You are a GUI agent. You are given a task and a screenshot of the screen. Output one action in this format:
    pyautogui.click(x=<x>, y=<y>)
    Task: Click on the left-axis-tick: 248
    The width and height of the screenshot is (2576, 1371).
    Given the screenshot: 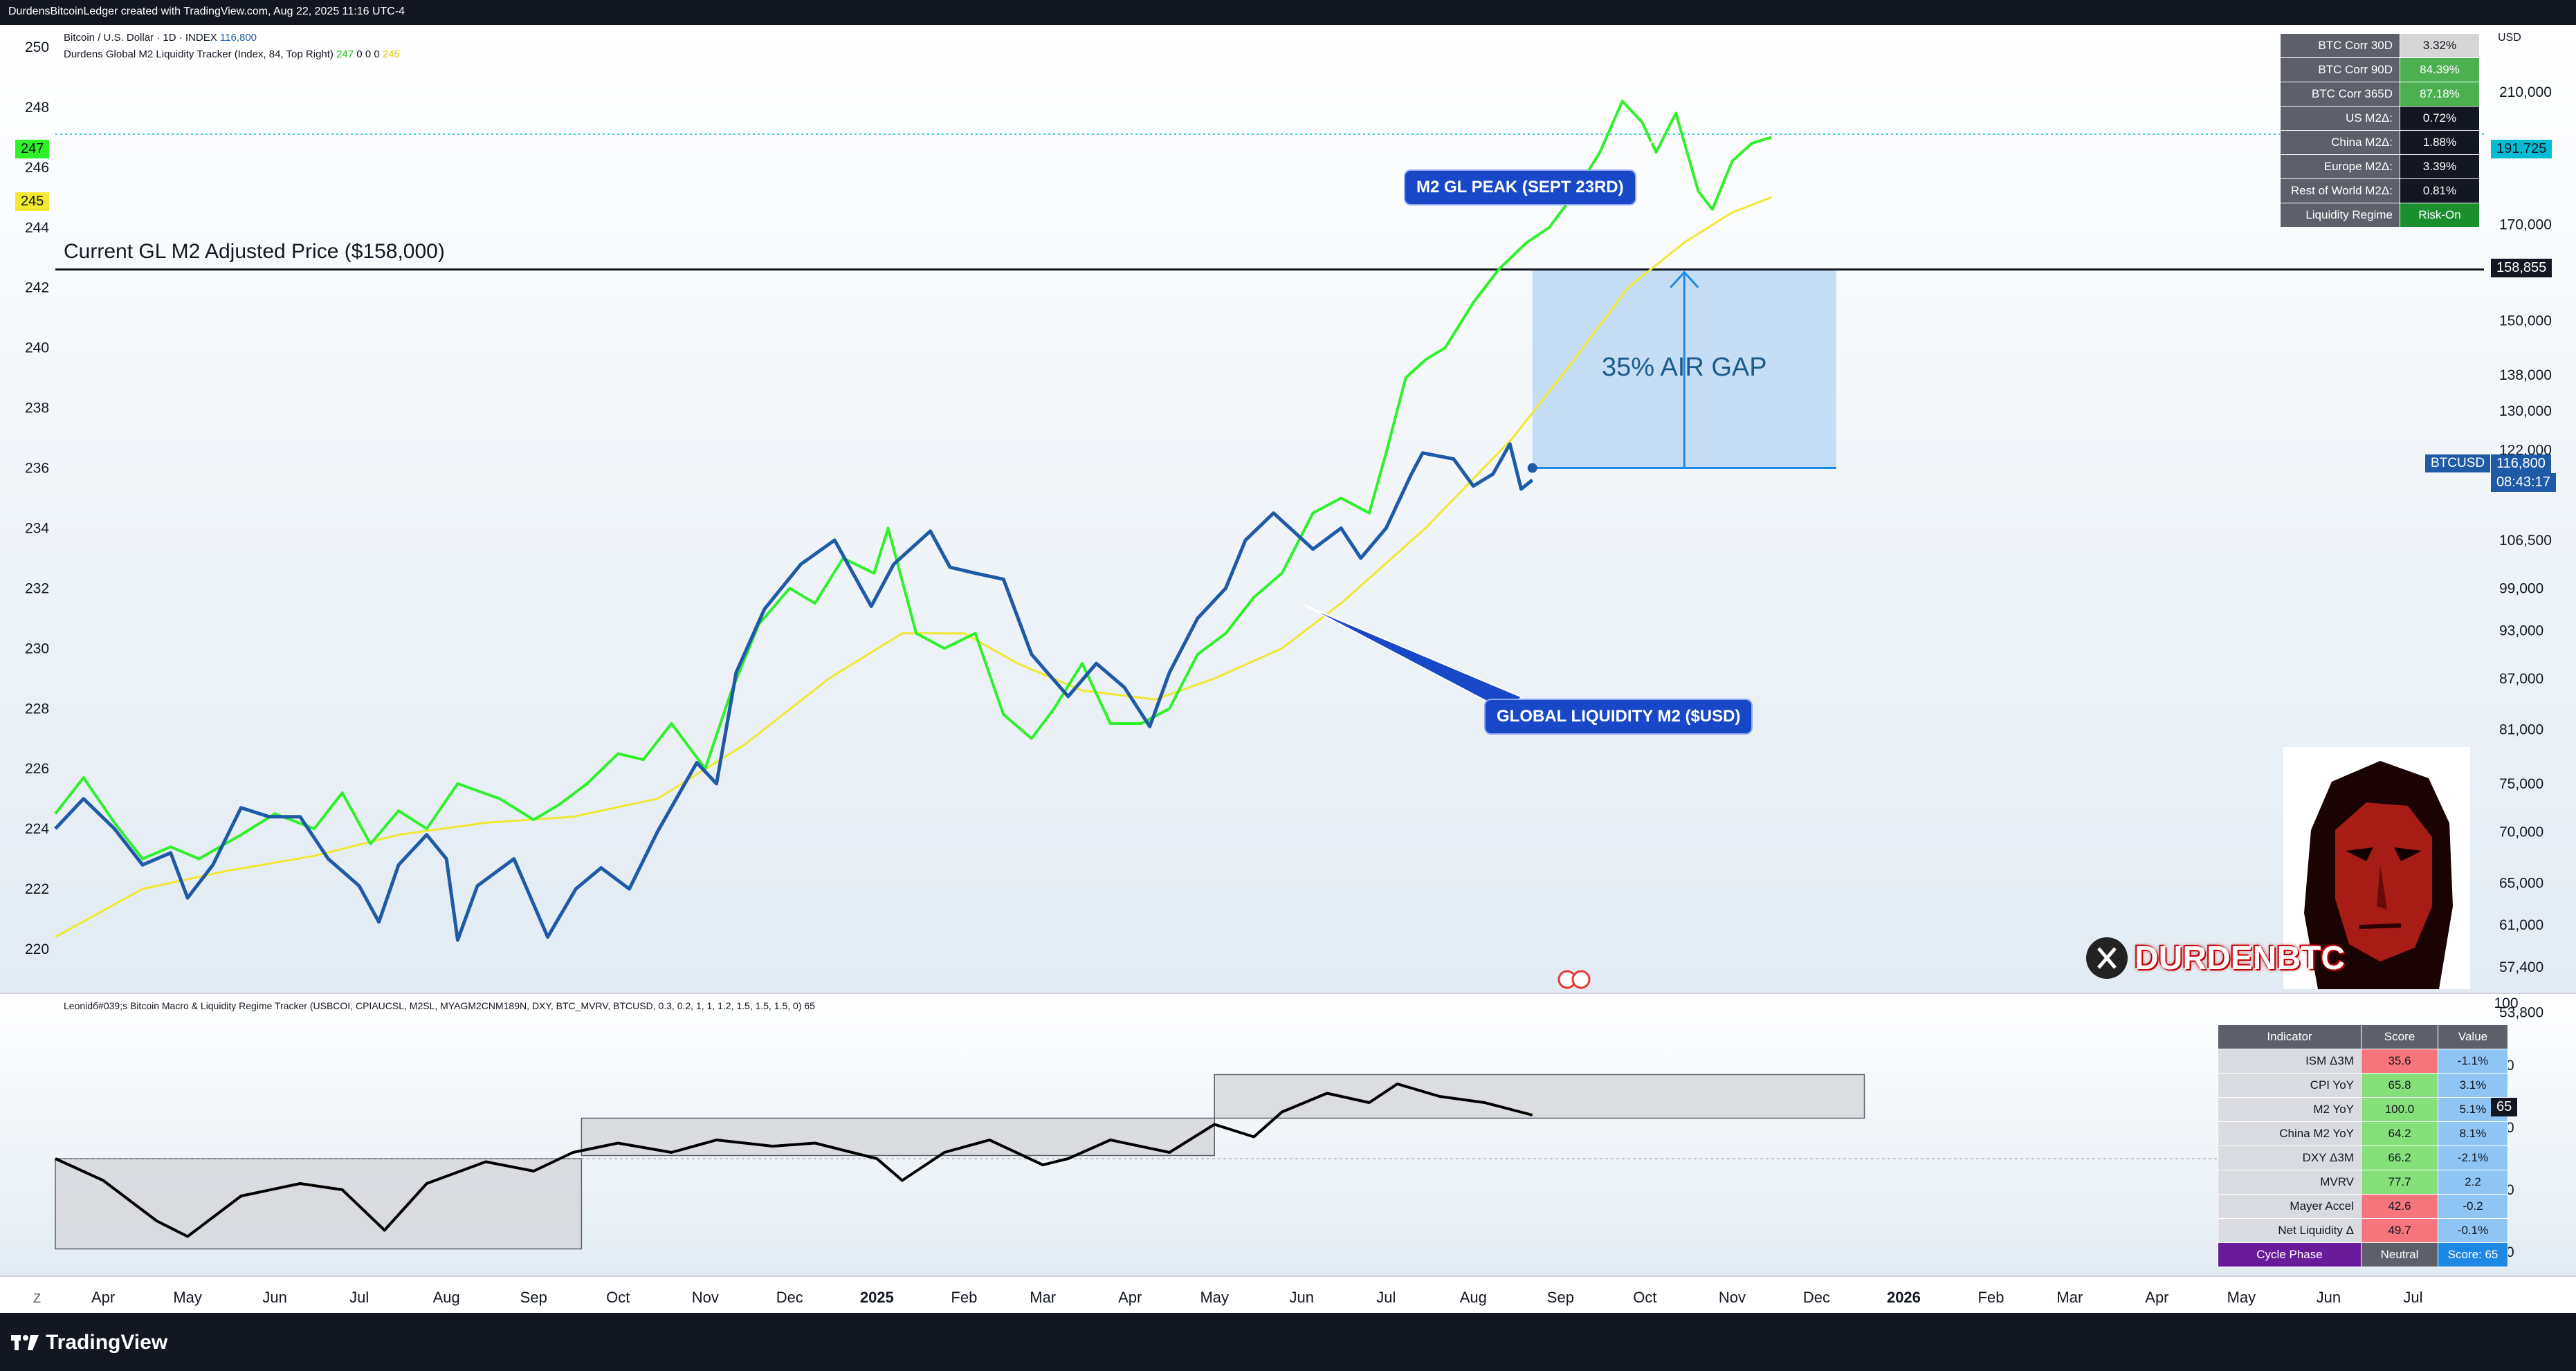 What is the action you would take?
    pyautogui.click(x=37, y=108)
    